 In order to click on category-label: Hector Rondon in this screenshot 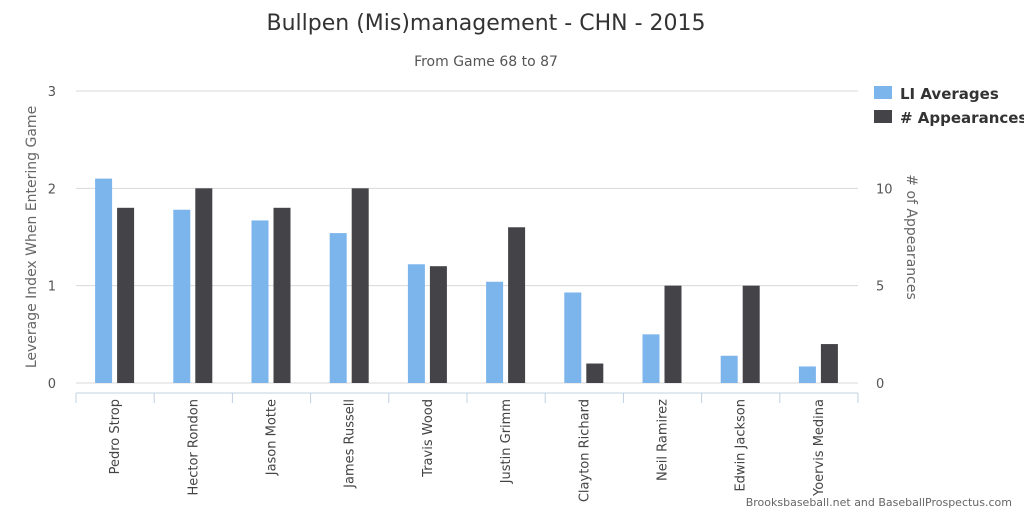, I will do `click(193, 447)`.